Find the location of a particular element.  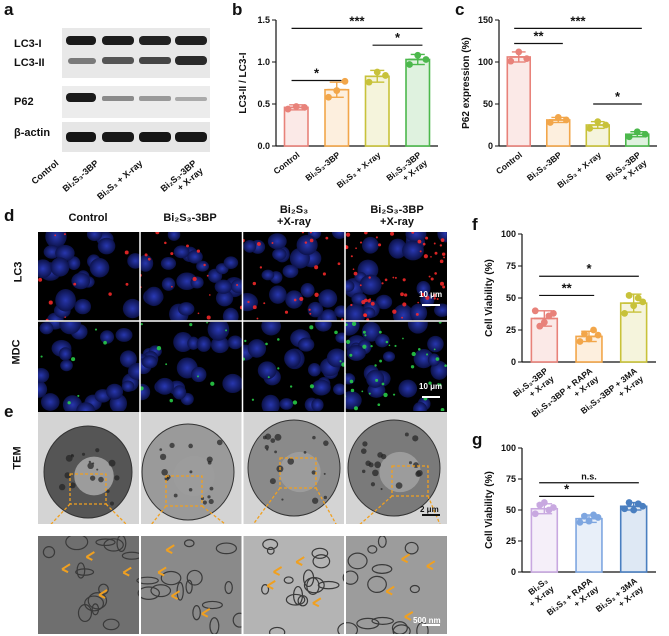

tem-zoom-tile is located at coordinates (395, 585).